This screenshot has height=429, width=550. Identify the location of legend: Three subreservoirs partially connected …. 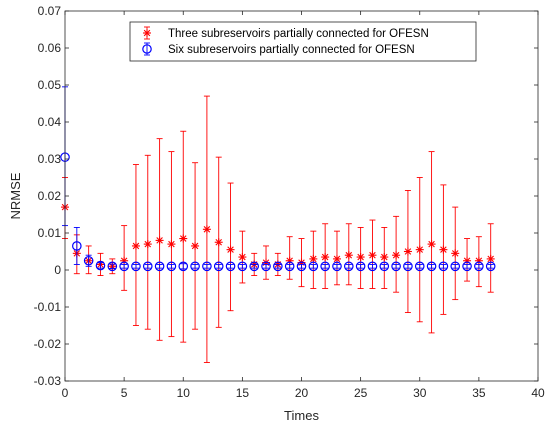
(303, 41).